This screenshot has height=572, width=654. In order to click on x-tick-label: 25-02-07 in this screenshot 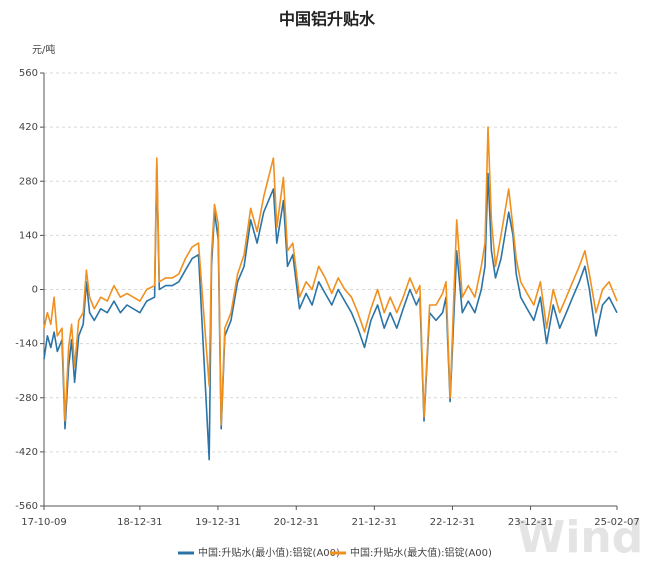, I will do `click(616, 522)`.